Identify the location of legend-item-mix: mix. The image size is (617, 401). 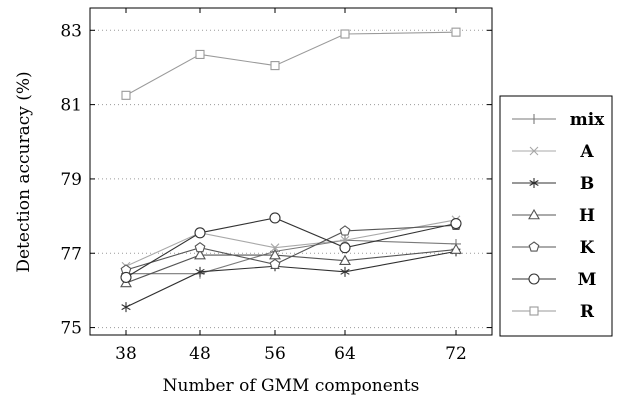
(558, 120).